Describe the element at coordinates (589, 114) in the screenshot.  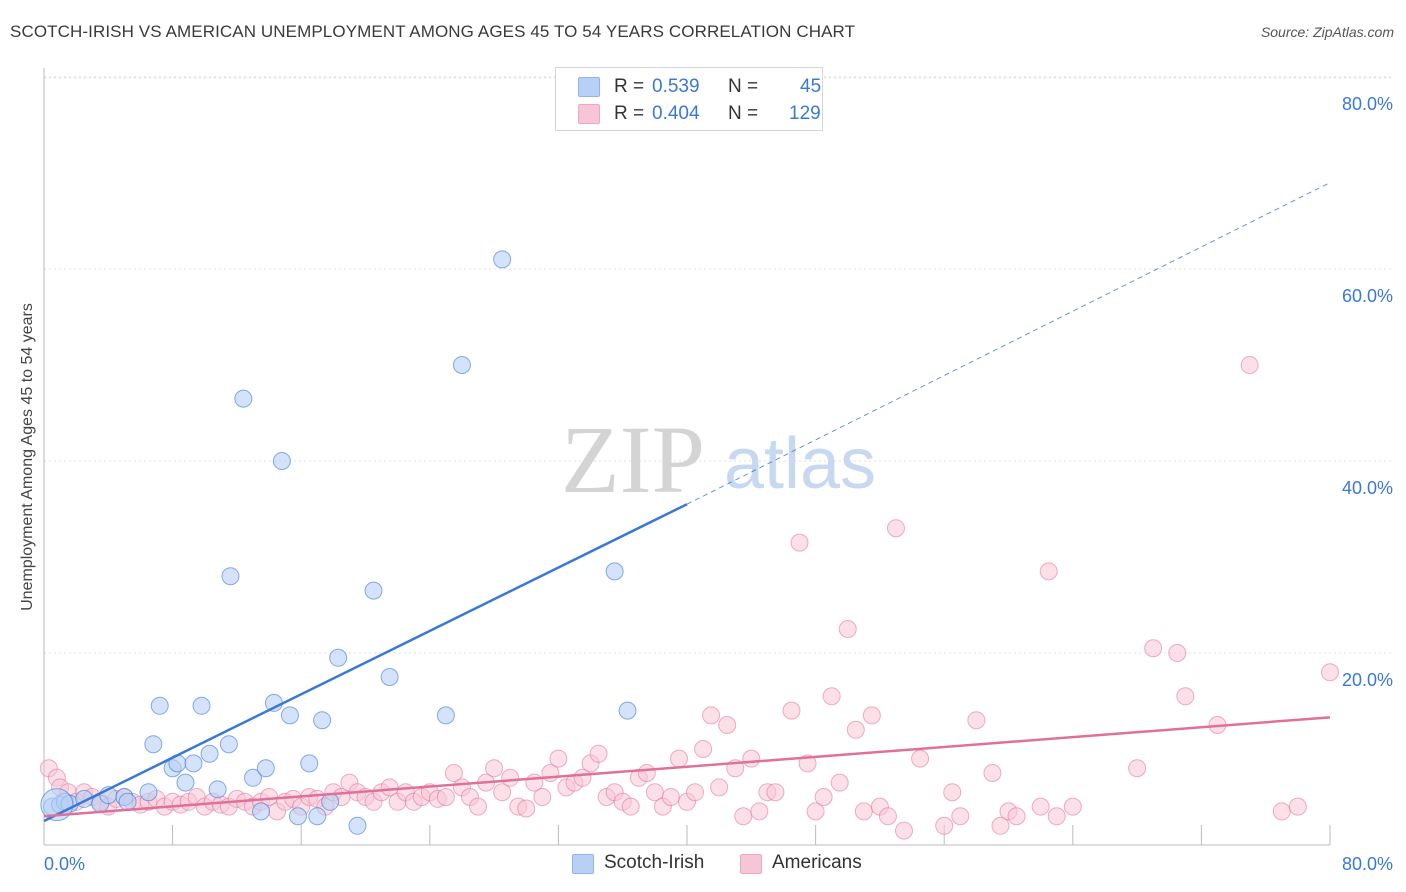
I see `americans-swatch` at that location.